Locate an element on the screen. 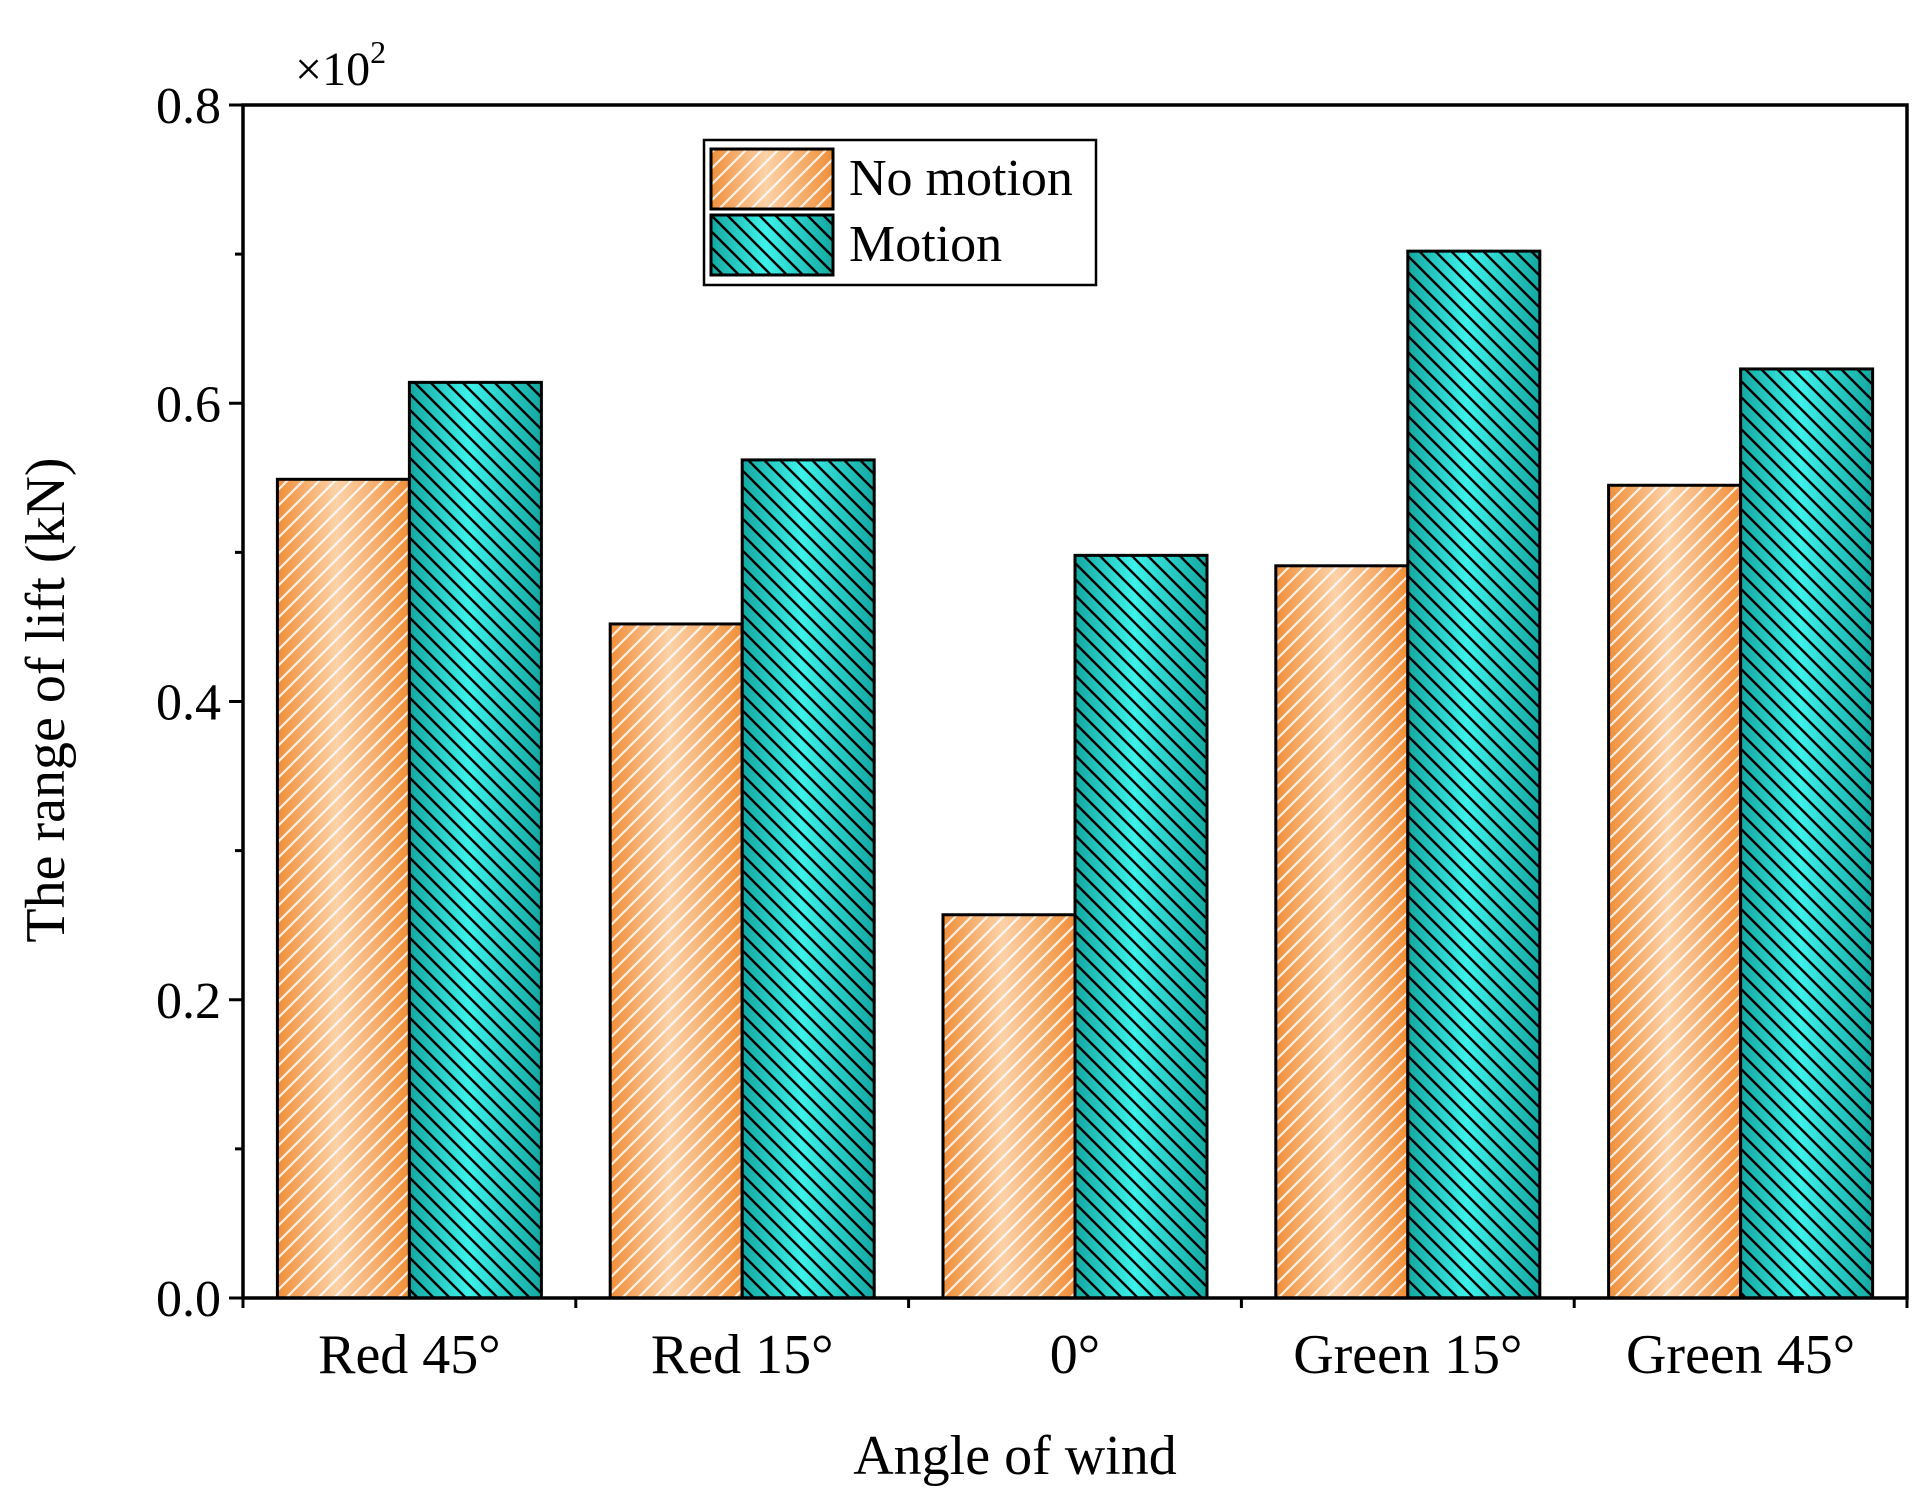 This screenshot has height=1502, width=1925. y-tick-label-3: 0.4 is located at coordinates (188, 703).